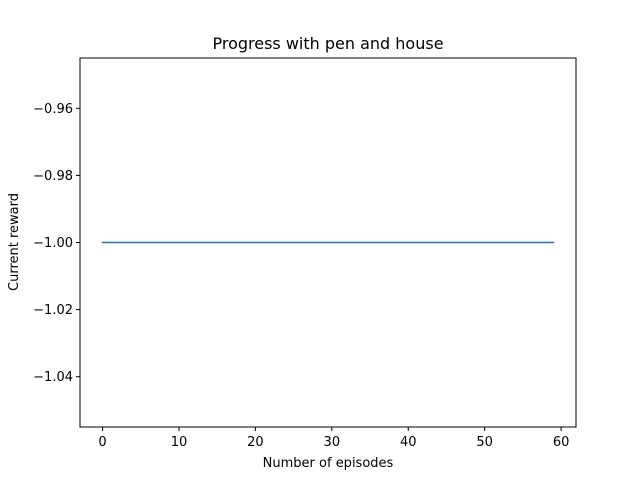 The height and width of the screenshot is (480, 640). What do you see at coordinates (327, 43) in the screenshot?
I see `chart-title: Progress with pen and house` at bounding box center [327, 43].